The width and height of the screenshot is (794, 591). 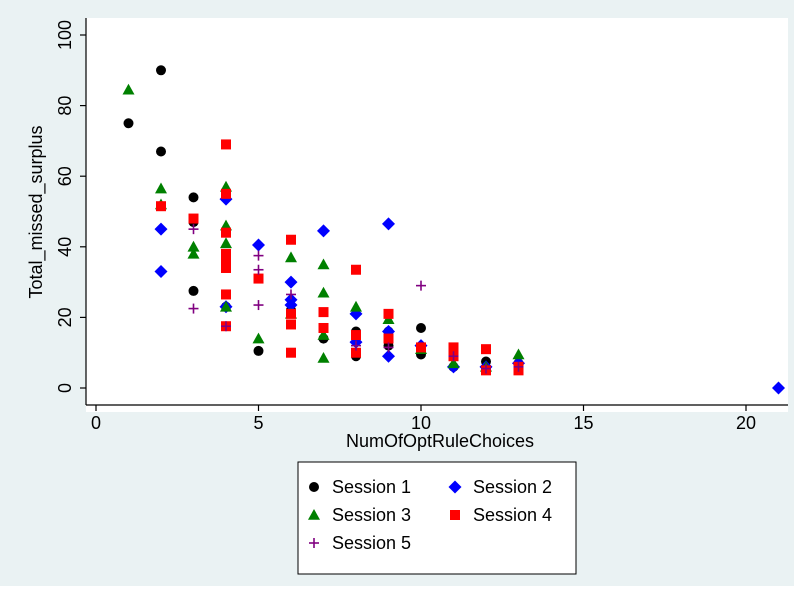 I want to click on y-tick-label: 20, so click(x=65, y=317).